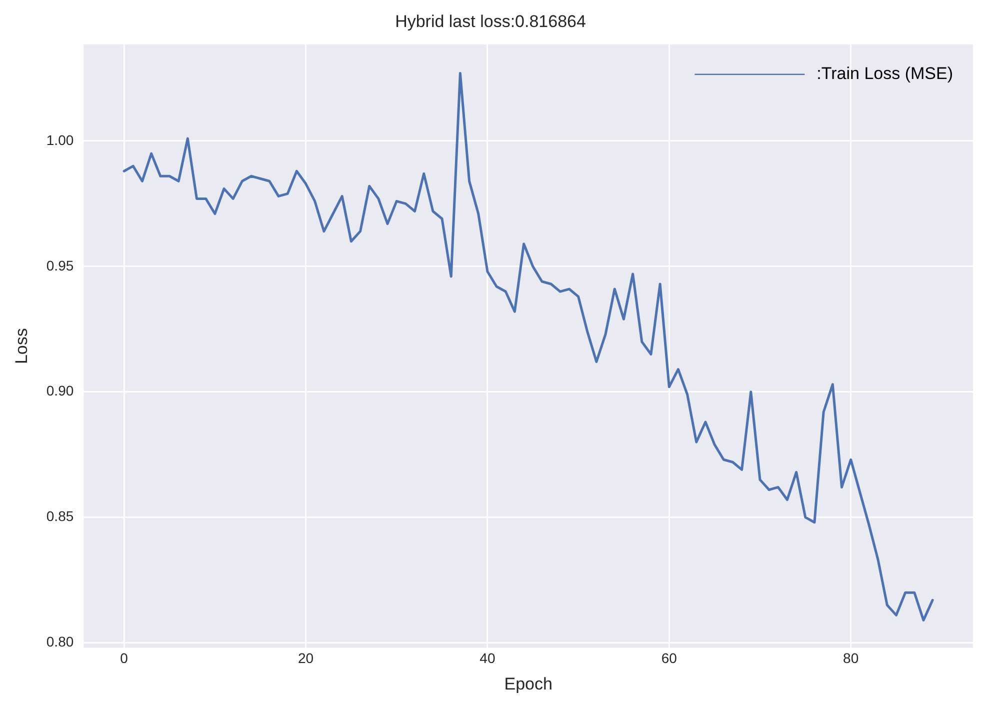  Describe the element at coordinates (60, 390) in the screenshot. I see `y-tick-label: 0.90` at that location.